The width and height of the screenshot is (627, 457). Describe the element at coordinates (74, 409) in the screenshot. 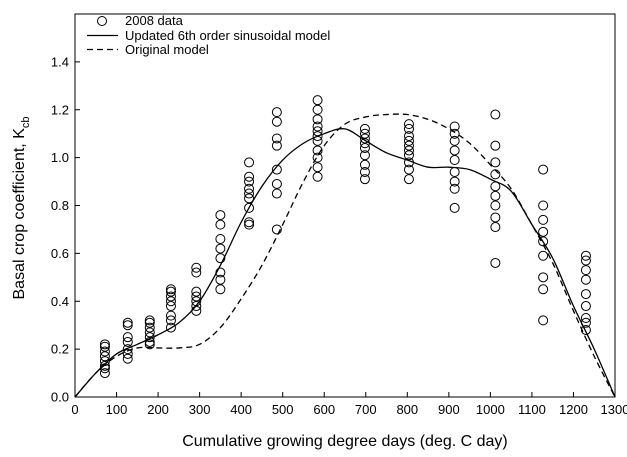

I see `x-tick-label: 0` at that location.